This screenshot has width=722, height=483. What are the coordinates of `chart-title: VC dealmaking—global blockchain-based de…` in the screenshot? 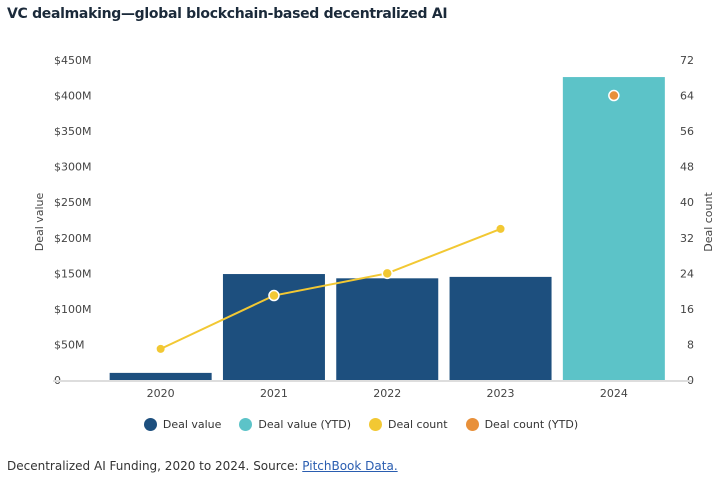 It's located at (227, 14).